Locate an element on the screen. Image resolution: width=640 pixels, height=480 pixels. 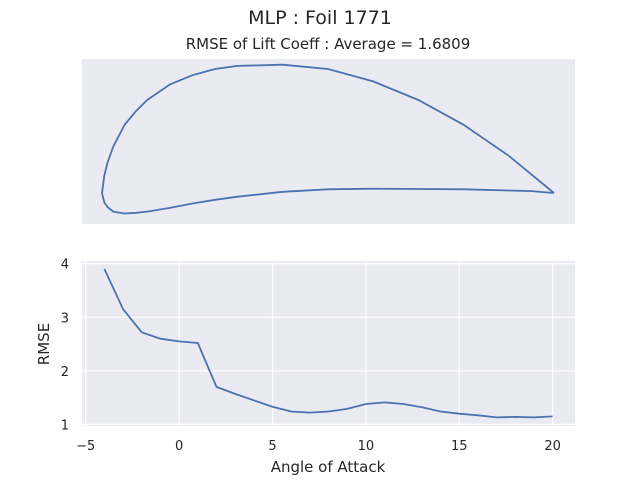
y-tick-label: 3 is located at coordinates (65, 318).